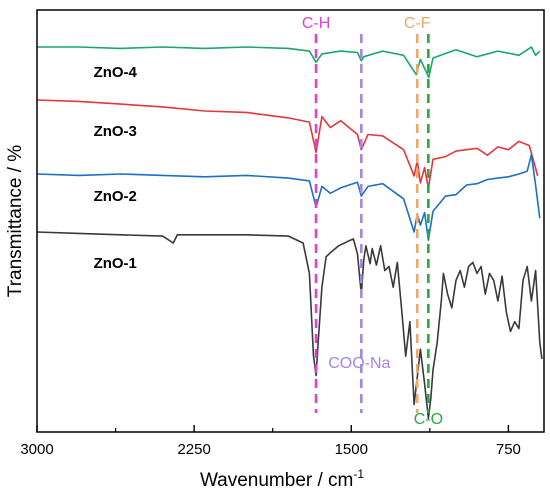 The image size is (550, 495). Describe the element at coordinates (417, 23) in the screenshot. I see `reference-label-c-f: C-F` at that location.